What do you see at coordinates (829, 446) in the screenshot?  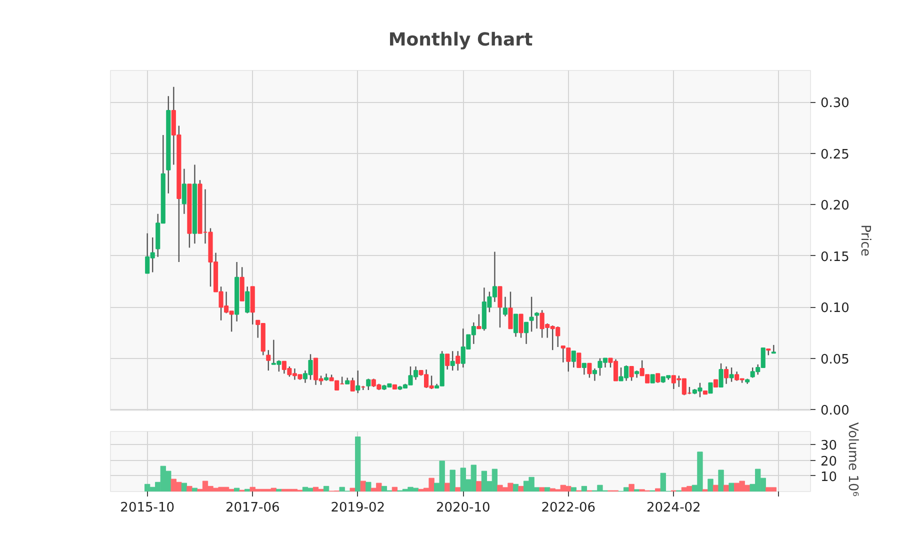 I see `y-tick-label: 30` at bounding box center [829, 446].